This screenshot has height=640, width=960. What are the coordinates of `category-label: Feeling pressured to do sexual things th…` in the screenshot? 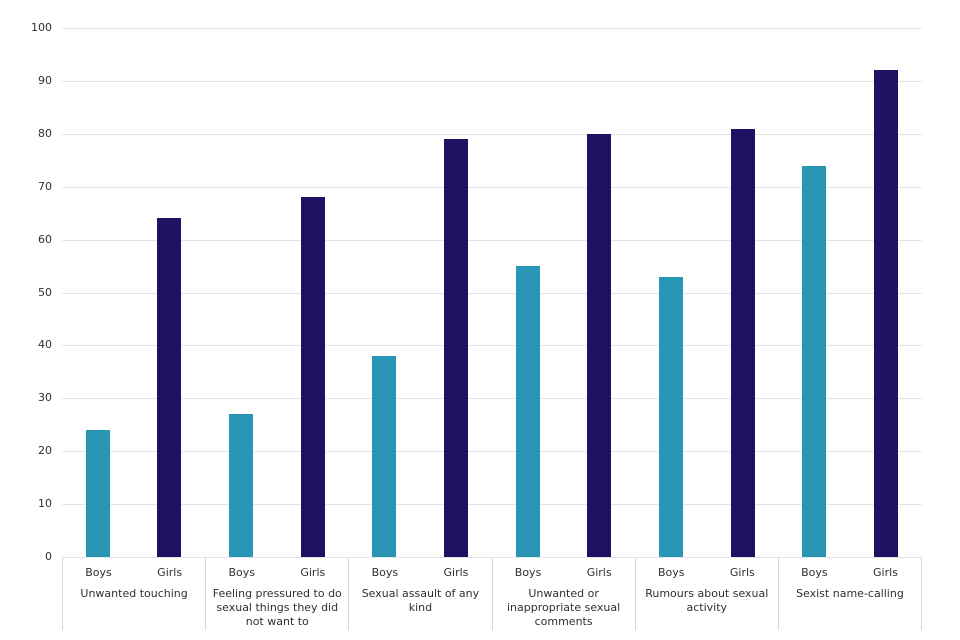 It's located at (277, 607).